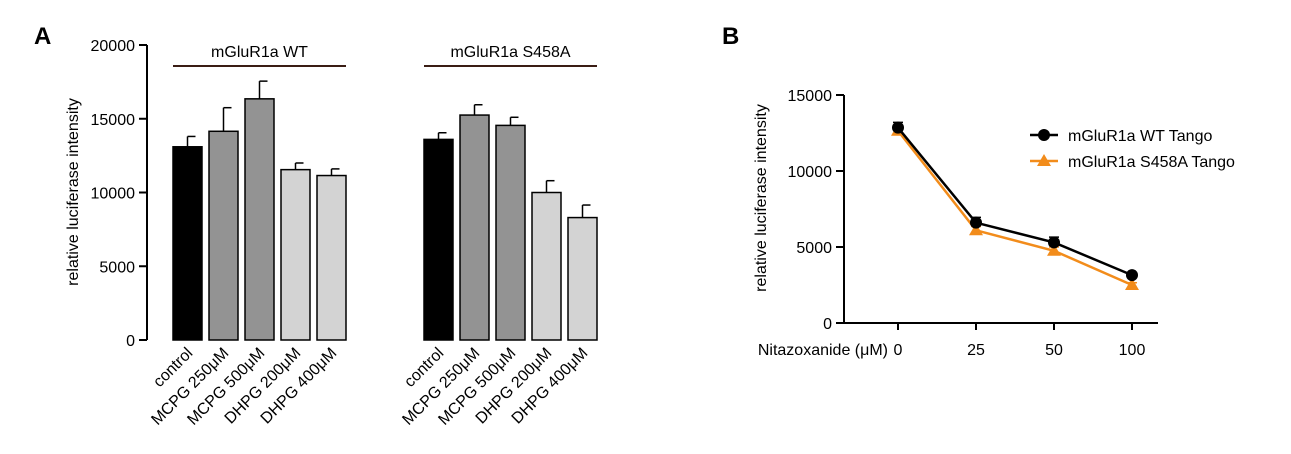 This screenshot has height=454, width=1291. Describe the element at coordinates (259, 52) in the screenshot. I see `panel-a-group-label: mGluR1a WT` at that location.